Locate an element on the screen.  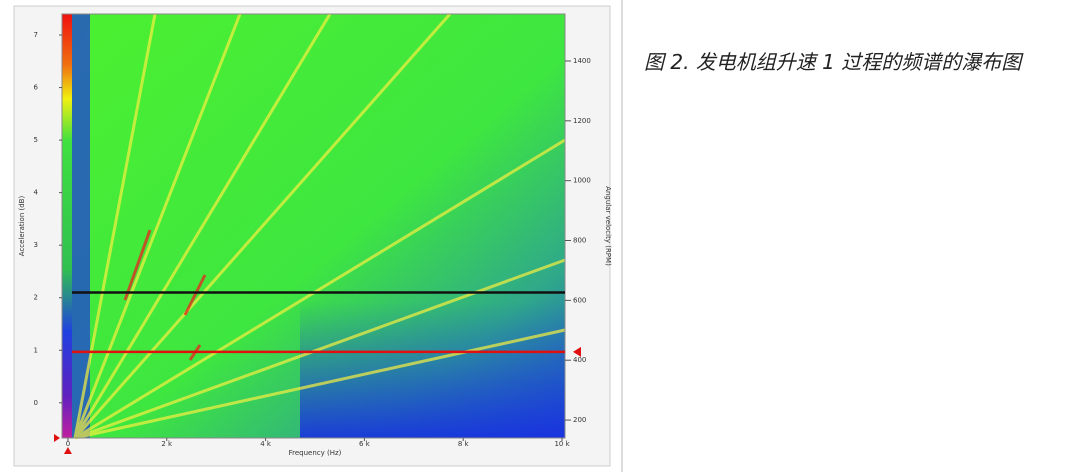
x-tick-label: 2 k is located at coordinates (167, 444).